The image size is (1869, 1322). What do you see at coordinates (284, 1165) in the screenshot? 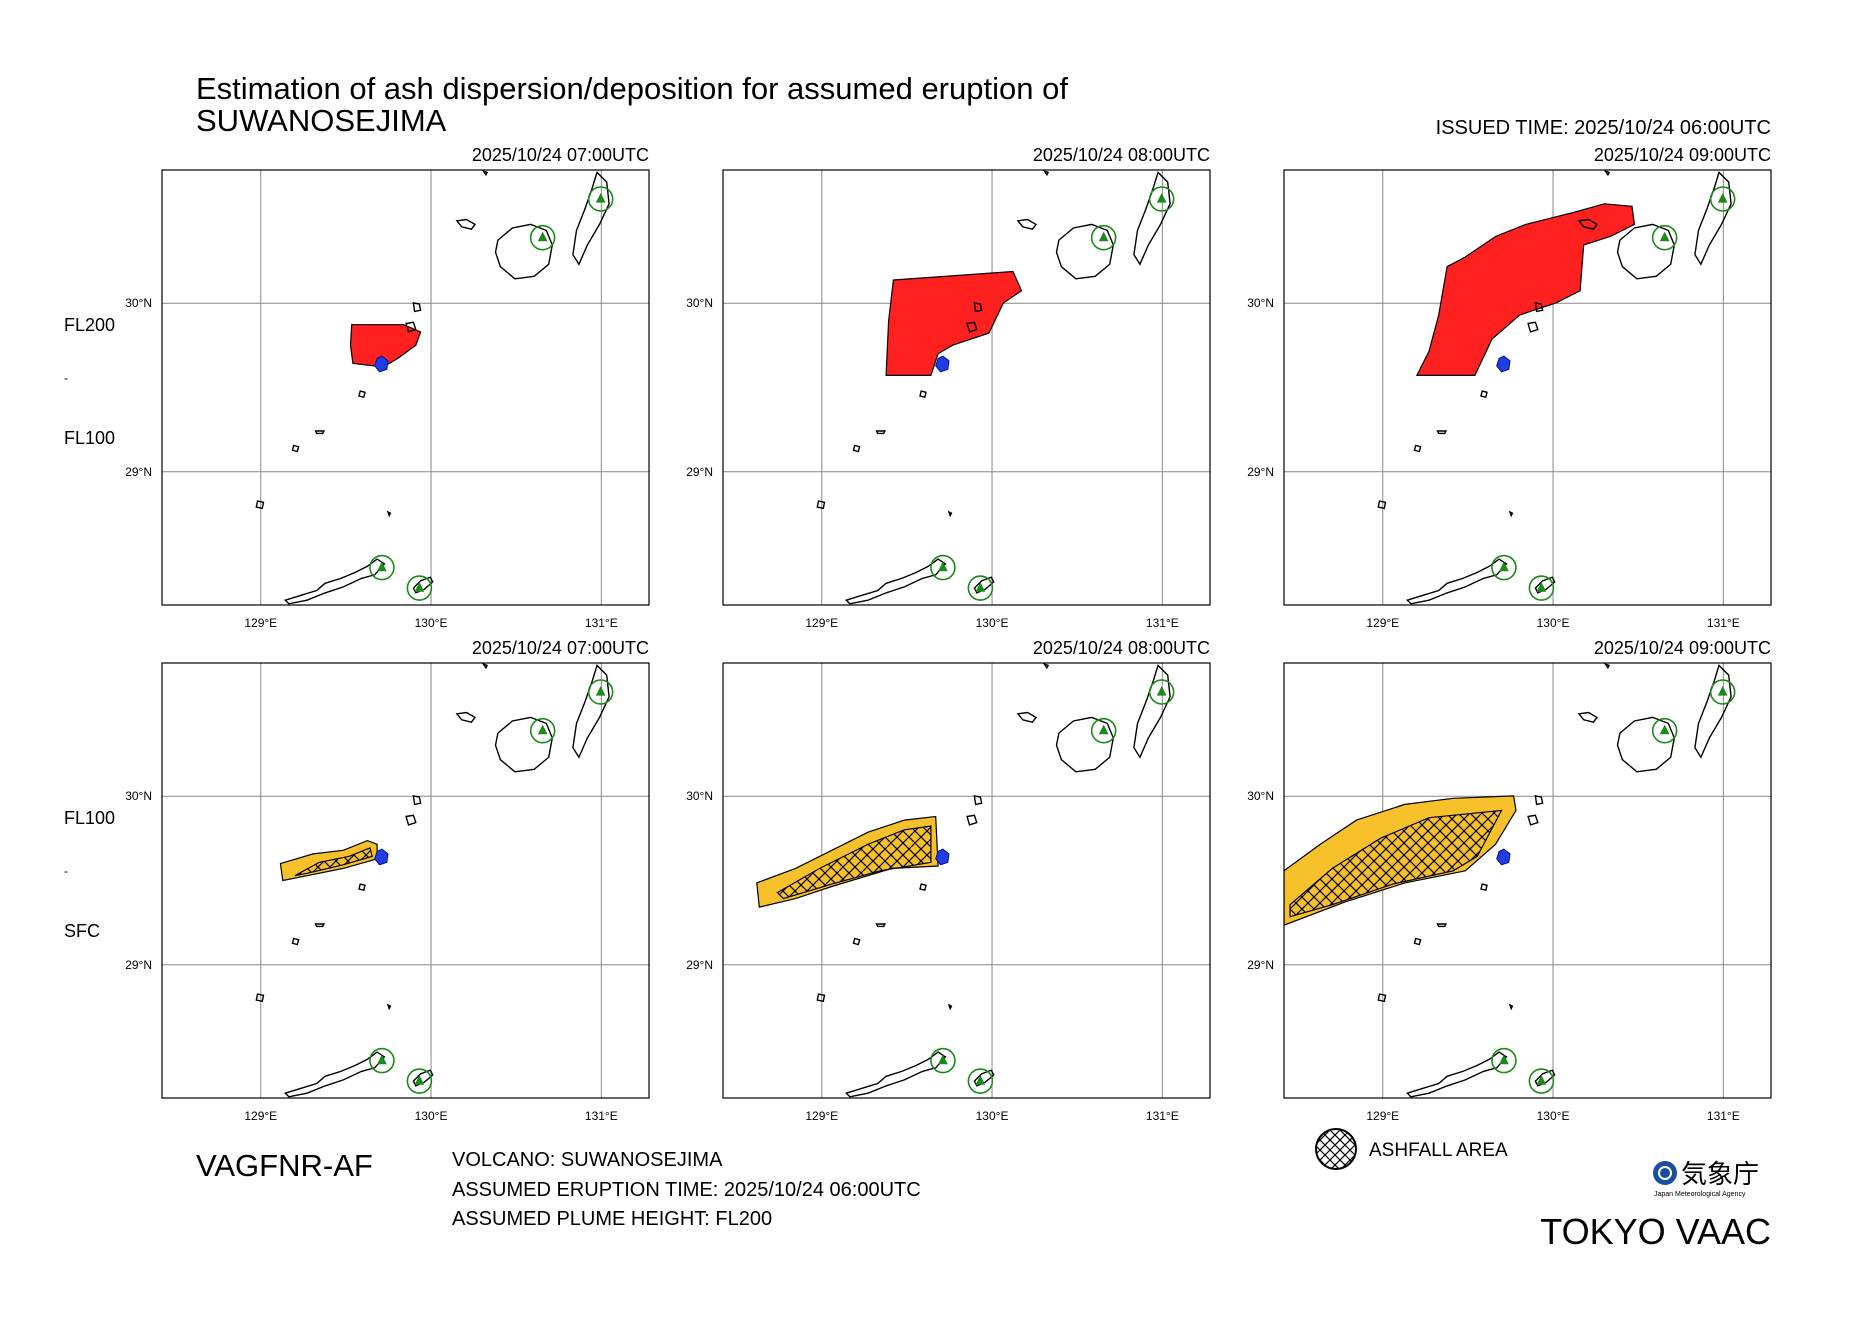
I see `product-id: VAGFNR-AF` at bounding box center [284, 1165].